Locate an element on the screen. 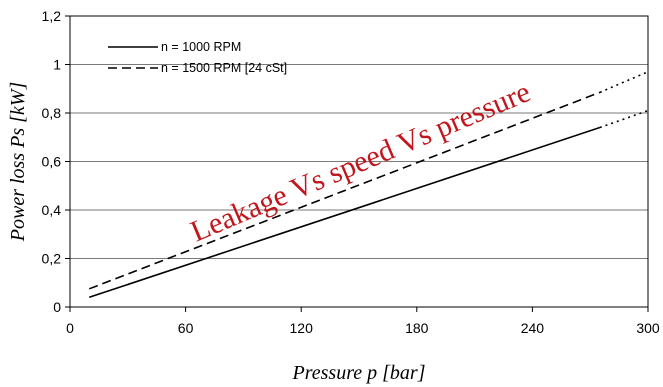 Image resolution: width=663 pixels, height=387 pixels. y-tick-label: 0 is located at coordinates (57, 307).